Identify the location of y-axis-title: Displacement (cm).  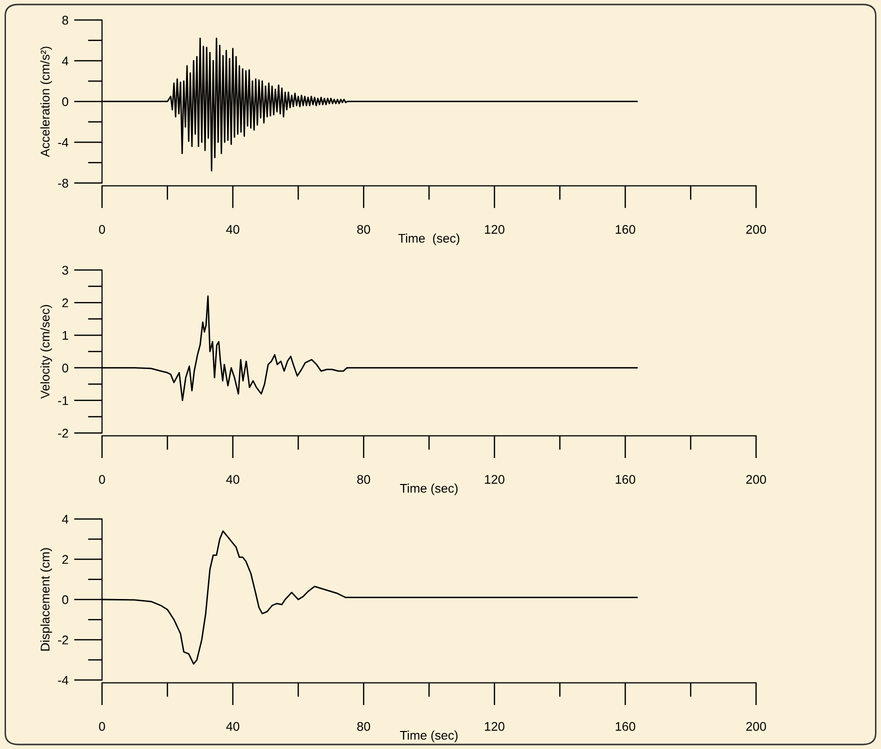
(46, 599).